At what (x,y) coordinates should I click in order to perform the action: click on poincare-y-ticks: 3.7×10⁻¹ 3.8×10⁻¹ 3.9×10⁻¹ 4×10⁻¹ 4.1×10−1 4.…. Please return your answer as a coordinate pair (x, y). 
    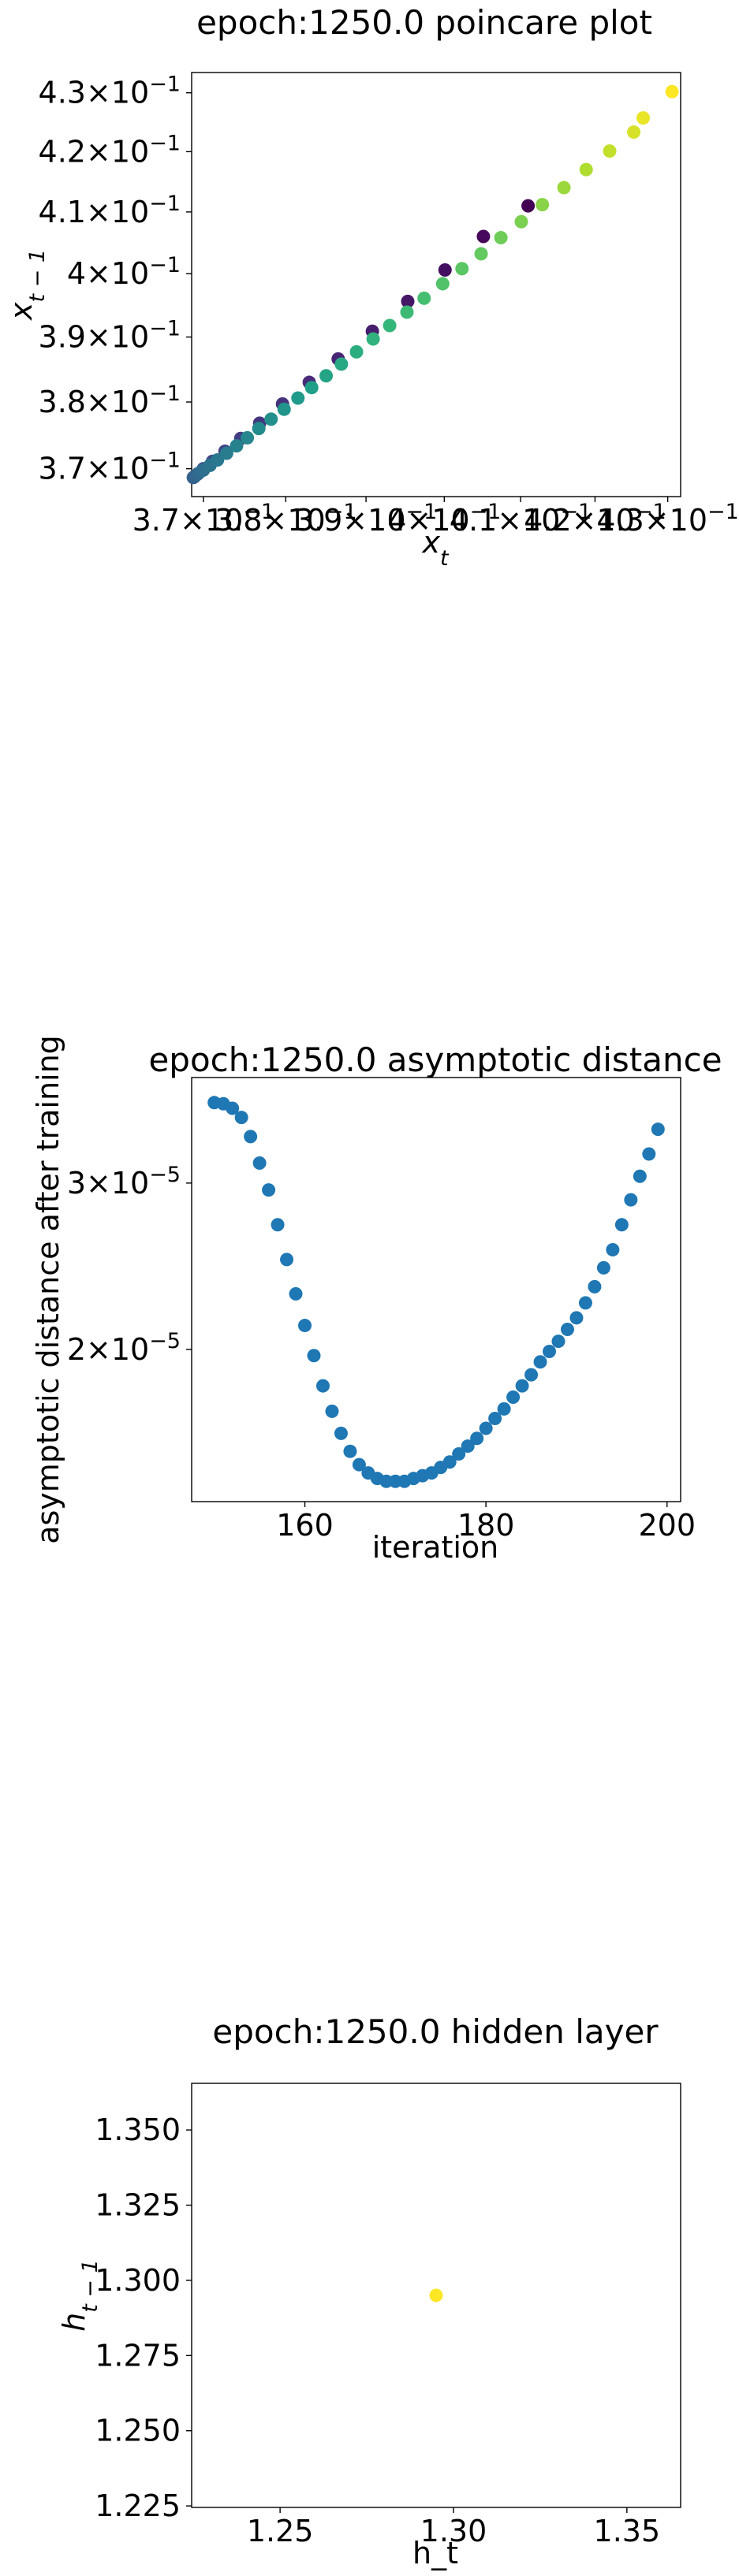
    Looking at the image, I should click on (115, 279).